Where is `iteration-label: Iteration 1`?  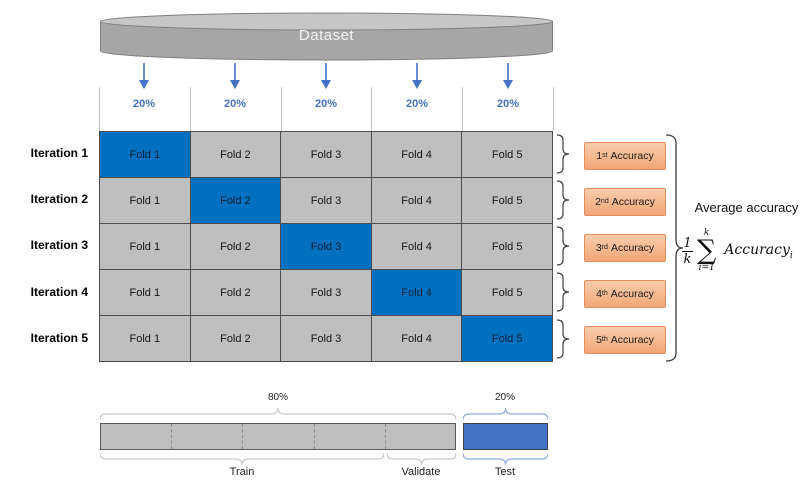
iteration-label: Iteration 1 is located at coordinates (59, 153).